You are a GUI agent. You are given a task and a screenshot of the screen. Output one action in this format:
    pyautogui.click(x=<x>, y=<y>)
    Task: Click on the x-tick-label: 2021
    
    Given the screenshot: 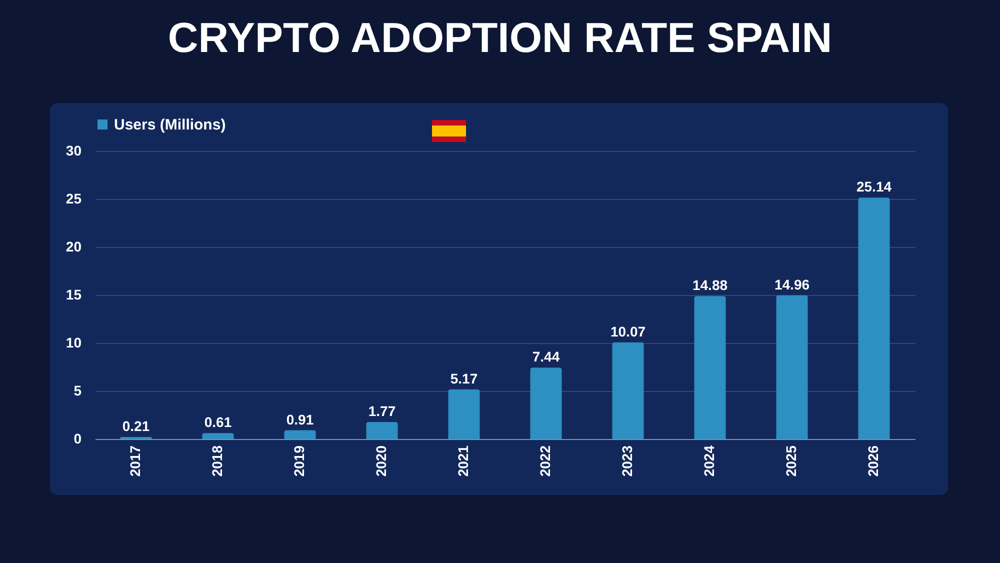 What is the action you would take?
    pyautogui.click(x=463, y=461)
    